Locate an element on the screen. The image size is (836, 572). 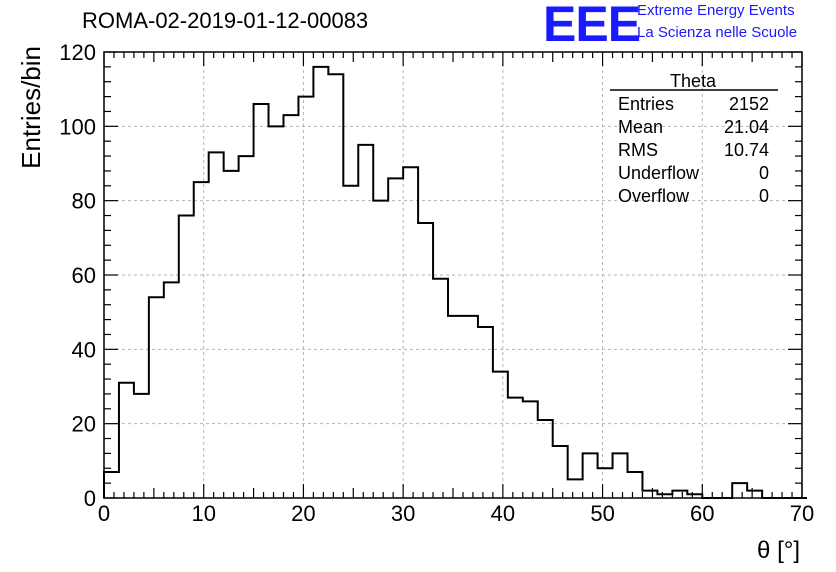
logo-line-1: Extreme Energy Events is located at coordinates (716, 10).